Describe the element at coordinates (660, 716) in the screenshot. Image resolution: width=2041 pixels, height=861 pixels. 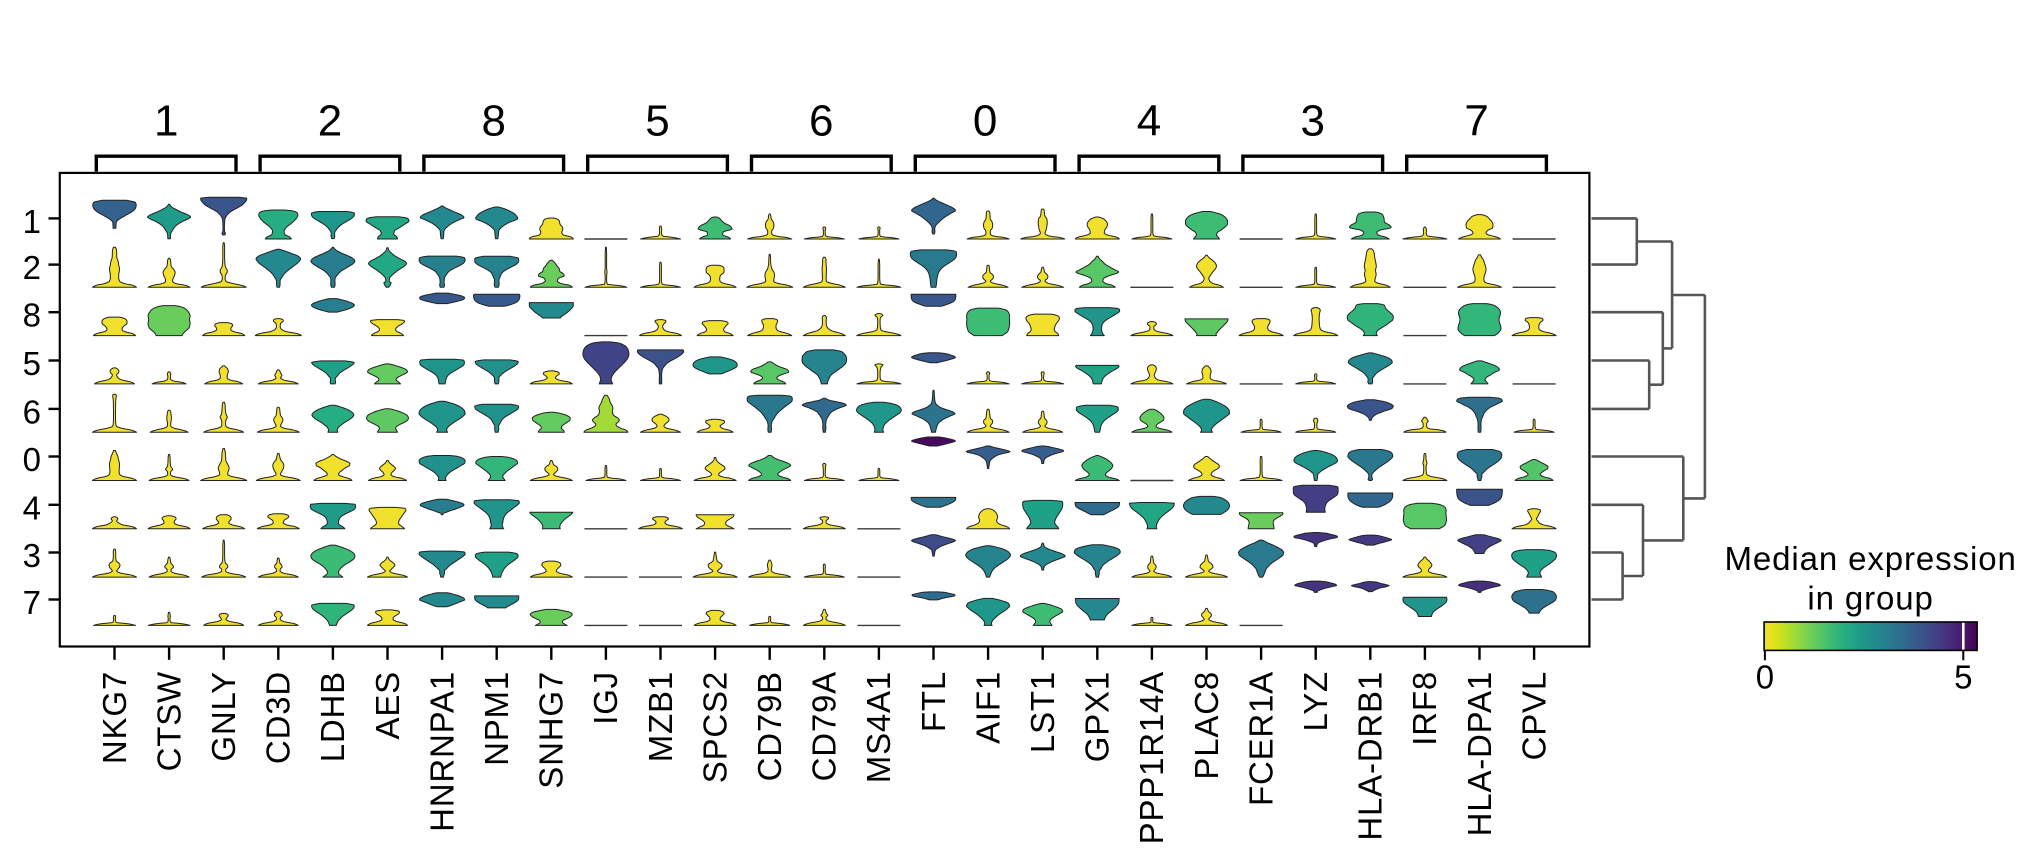
I see `svg-text: MZB1` at that location.